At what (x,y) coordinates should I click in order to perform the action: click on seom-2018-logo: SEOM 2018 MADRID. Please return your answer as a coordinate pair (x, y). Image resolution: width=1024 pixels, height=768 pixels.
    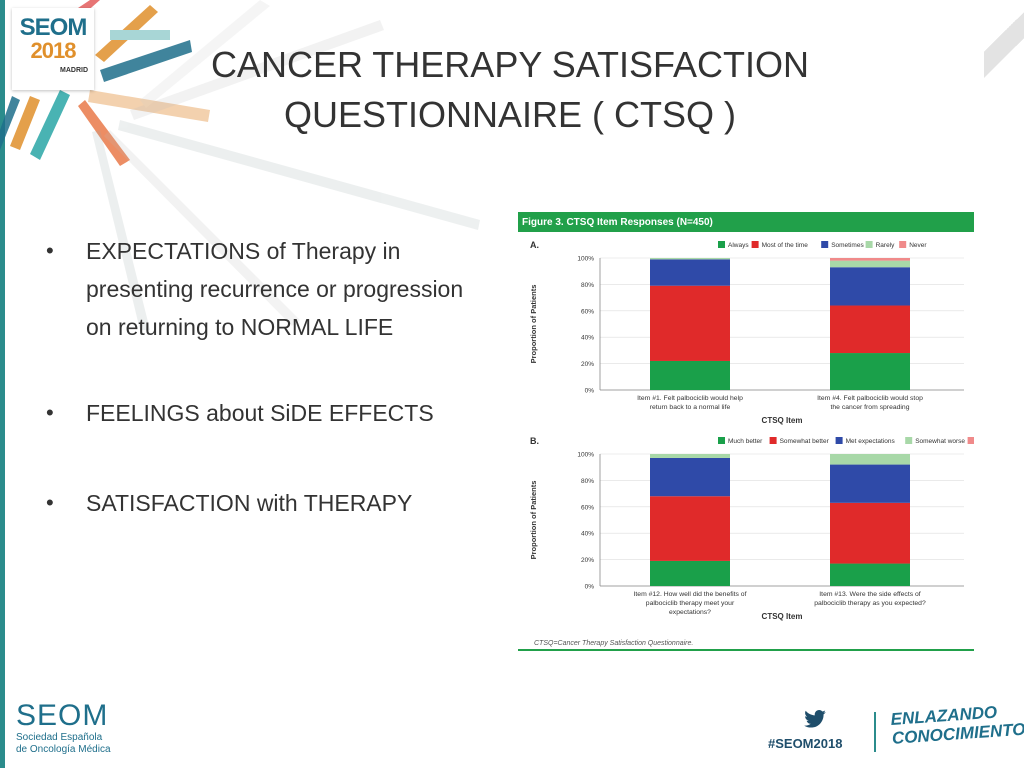
    Looking at the image, I should click on (53, 49).